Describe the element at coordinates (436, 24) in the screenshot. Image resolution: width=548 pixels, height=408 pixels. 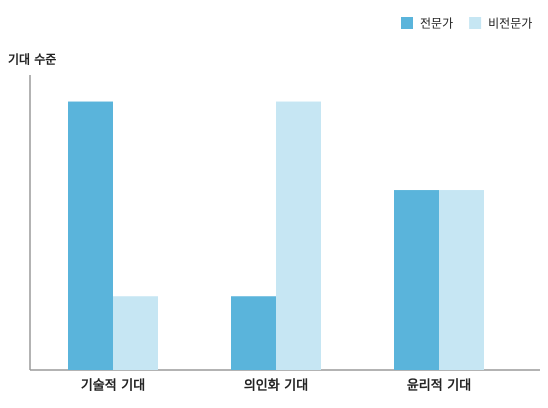
I see `legend-label: 전문가` at that location.